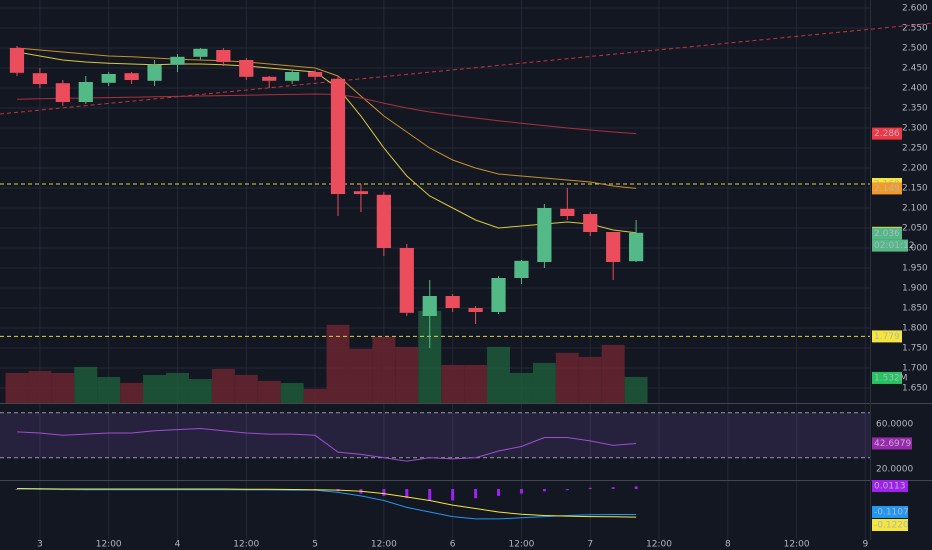  Describe the element at coordinates (915, 9) in the screenshot. I see `y-tick-label: 2.600` at that location.